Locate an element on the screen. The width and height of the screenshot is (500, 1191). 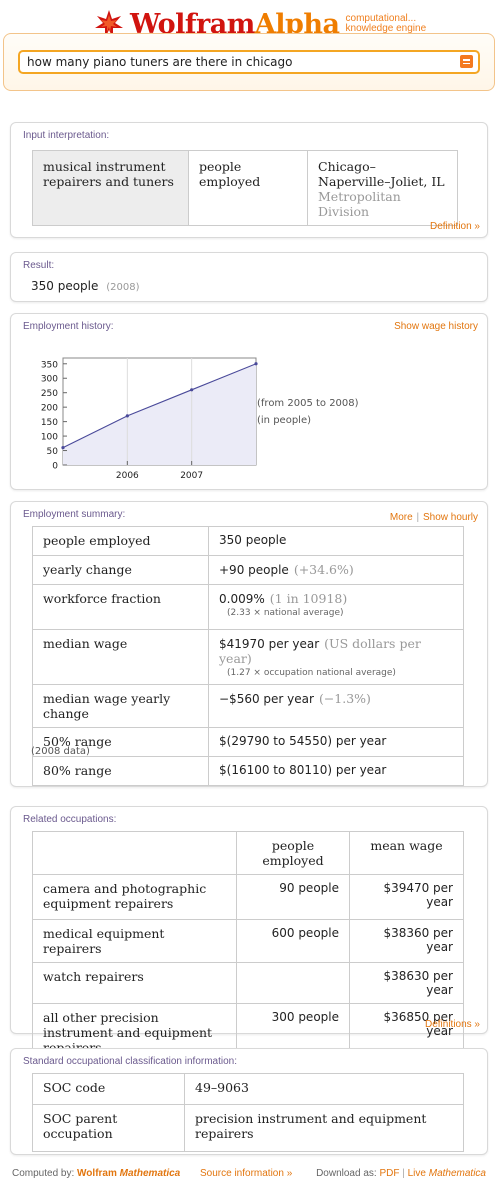
summary-value-cell: $(29790 to 54550) per year is located at coordinates (336, 742).